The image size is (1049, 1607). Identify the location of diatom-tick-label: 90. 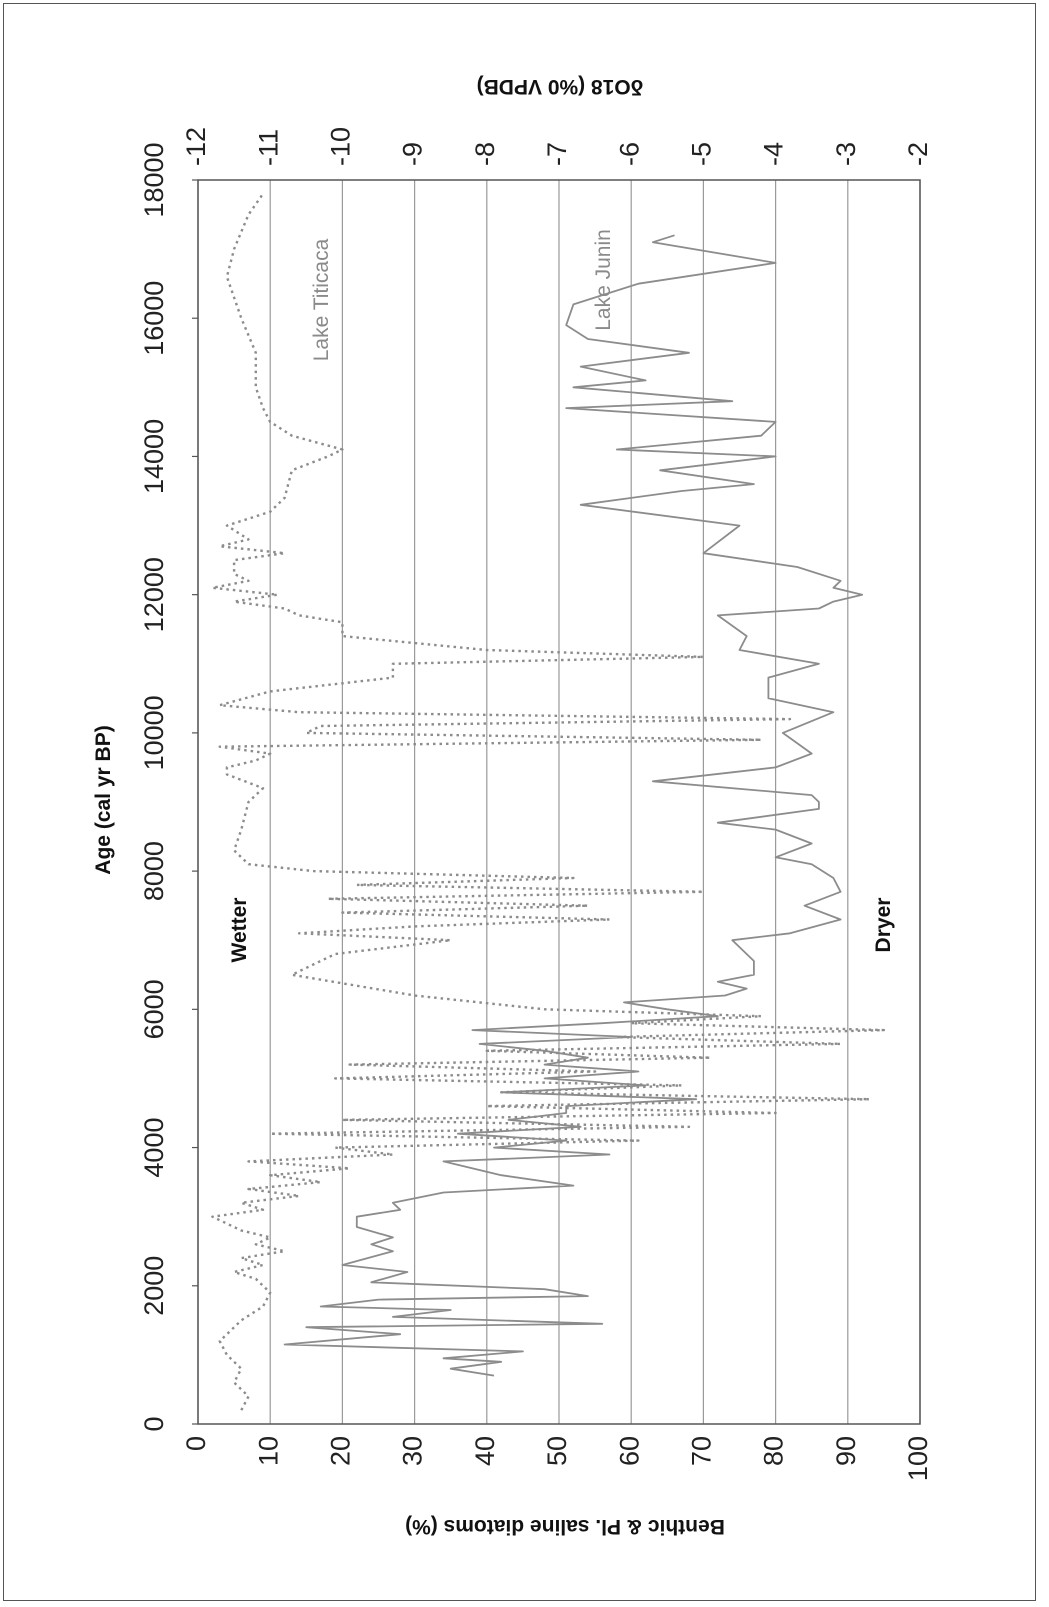
(846, 1451).